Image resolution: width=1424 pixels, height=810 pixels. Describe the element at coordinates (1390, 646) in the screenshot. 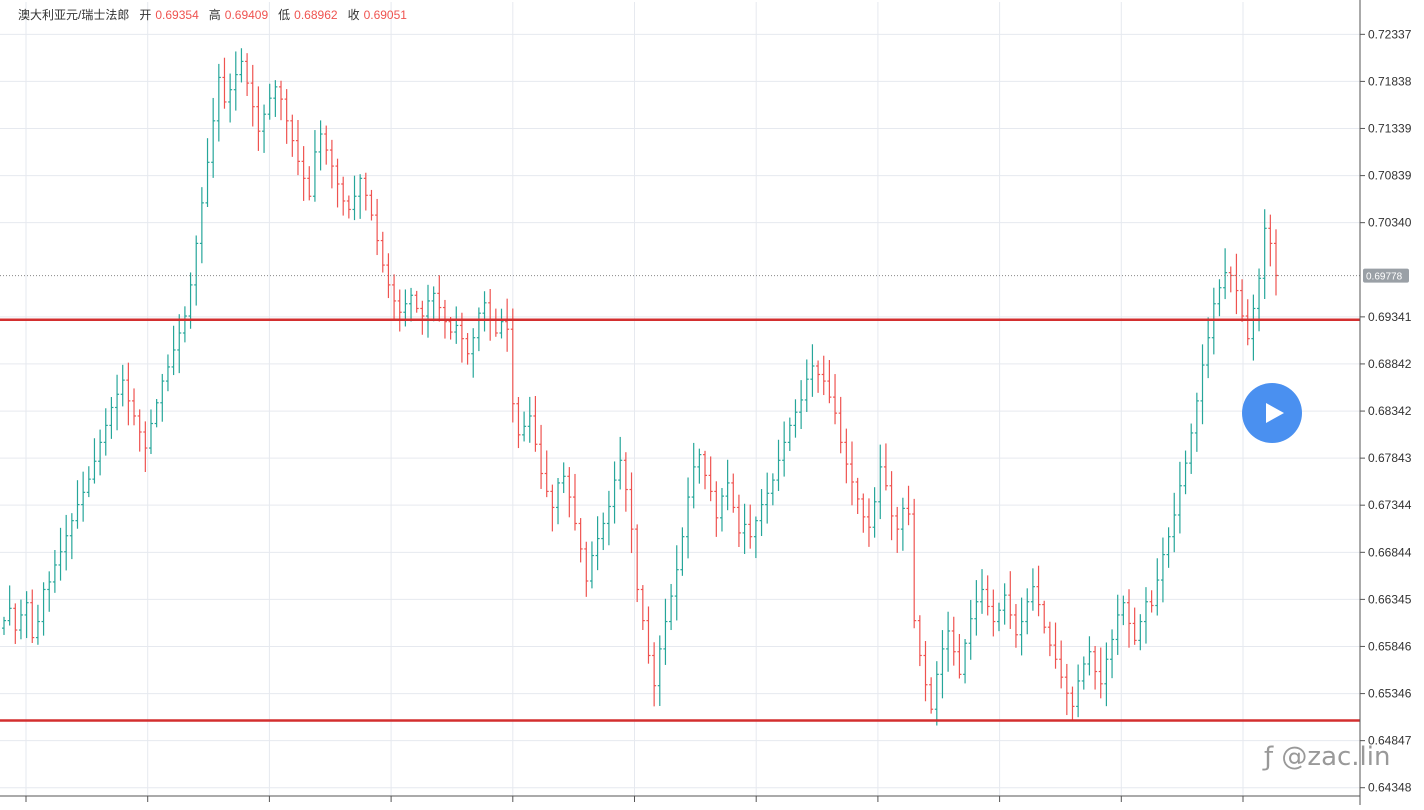

I see `y-tick-label: 0.65846` at that location.